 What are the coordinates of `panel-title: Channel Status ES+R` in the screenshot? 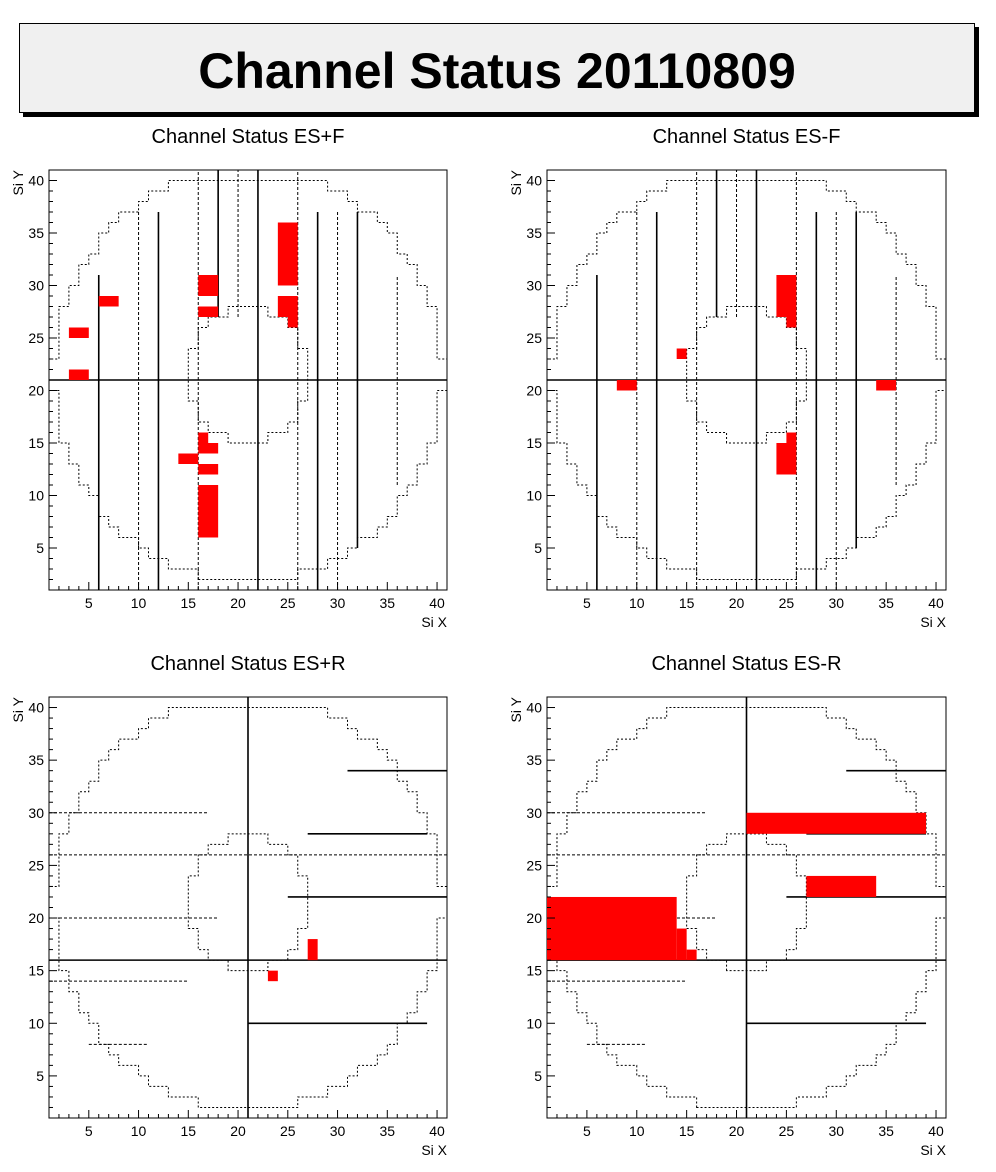 It's located at (247, 664).